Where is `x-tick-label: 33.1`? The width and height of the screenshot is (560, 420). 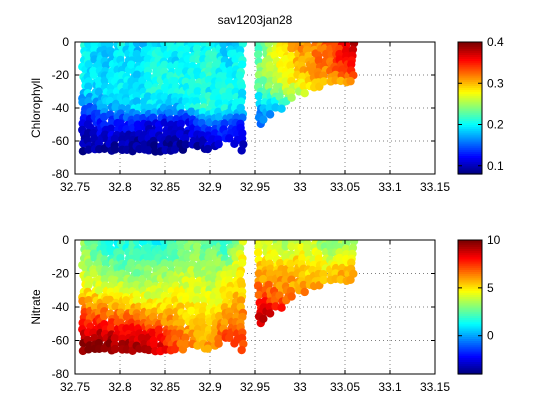 x-tick-label: 33.1 is located at coordinates (390, 187).